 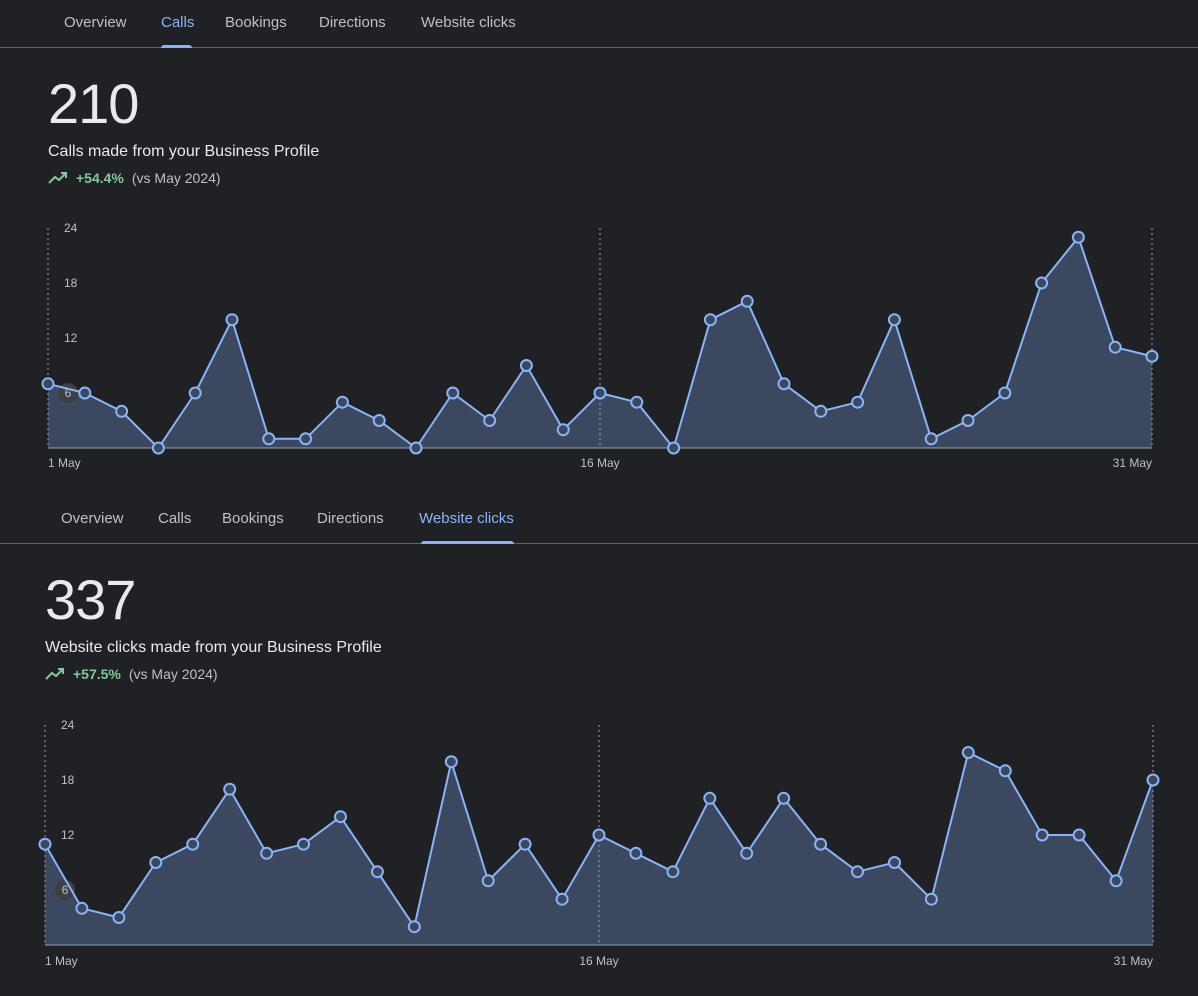 What do you see at coordinates (1133, 961) in the screenshot?
I see `x-tick-label: 31 May` at bounding box center [1133, 961].